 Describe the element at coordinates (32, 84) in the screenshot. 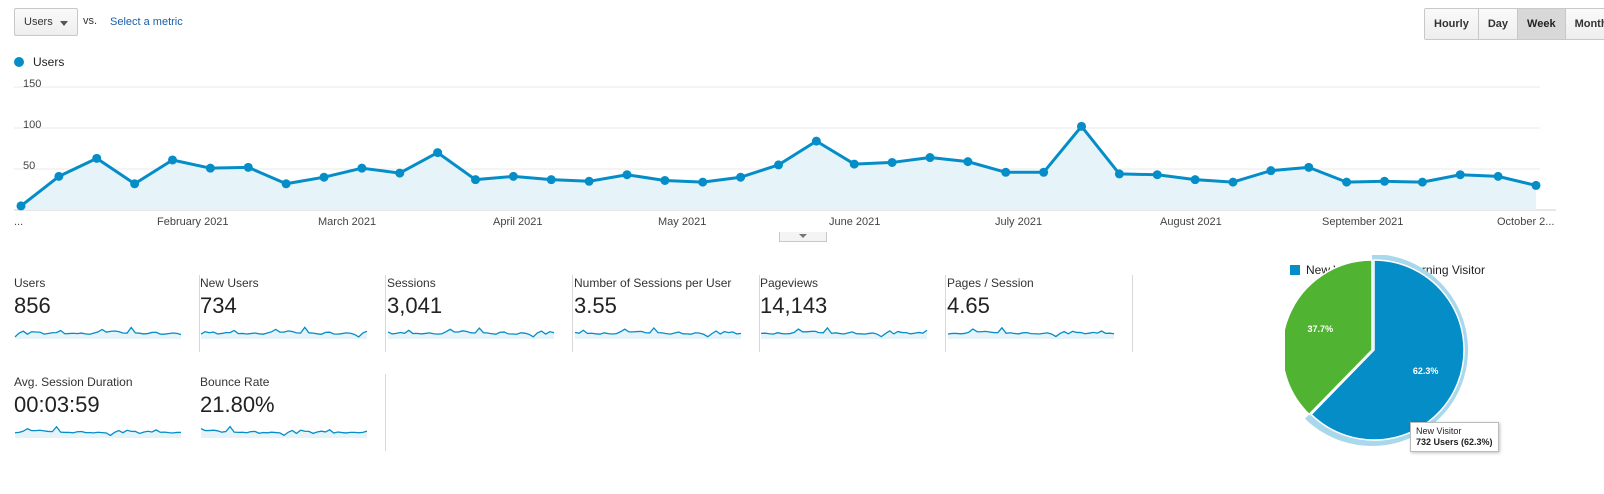

I see `y-tick-label: 150` at that location.